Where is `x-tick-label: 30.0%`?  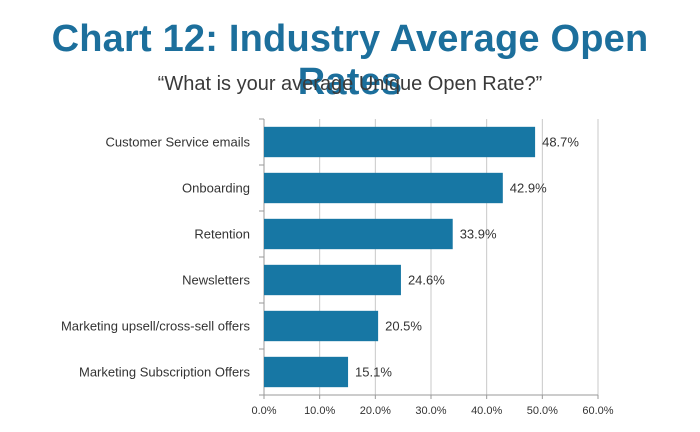 x-tick-label: 30.0% is located at coordinates (430, 411).